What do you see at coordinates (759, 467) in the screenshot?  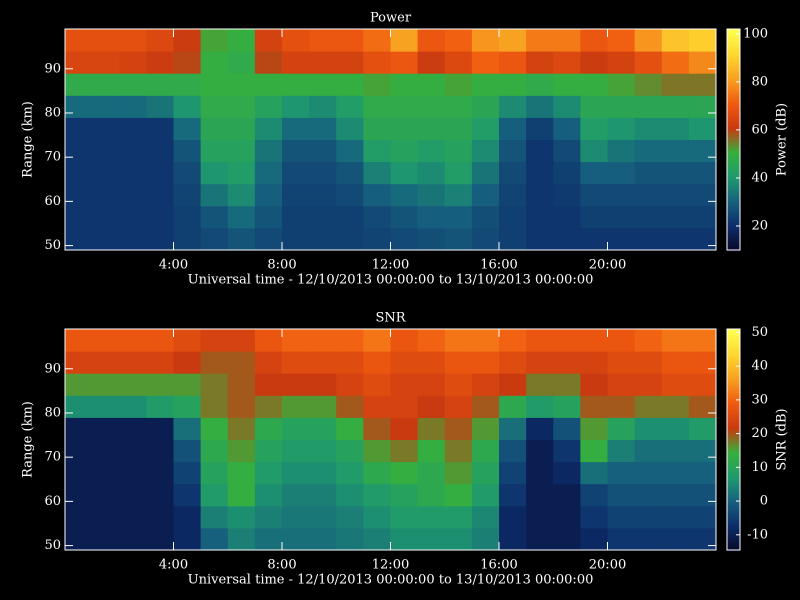 I see `colorbar-tick-label: 10` at bounding box center [759, 467].